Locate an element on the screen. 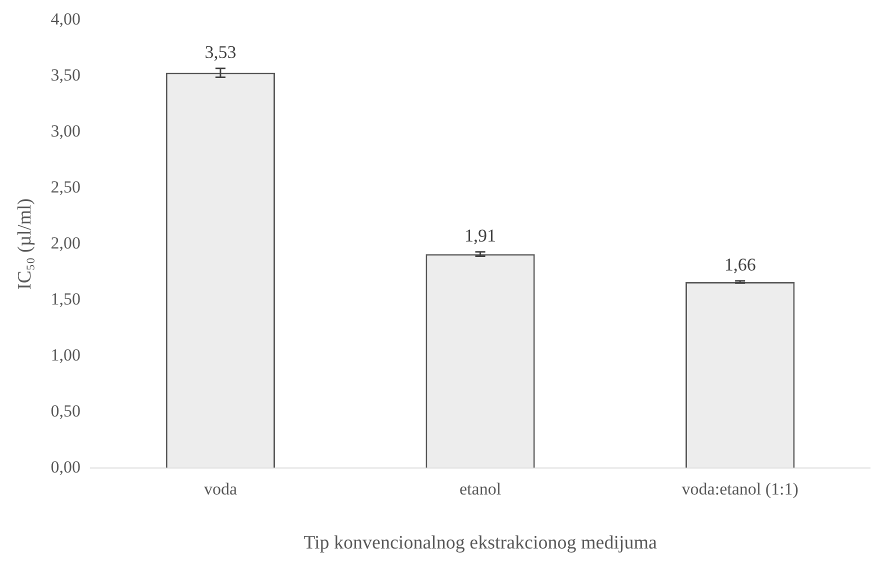  y-tick-label: 1,00 is located at coordinates (65, 354).